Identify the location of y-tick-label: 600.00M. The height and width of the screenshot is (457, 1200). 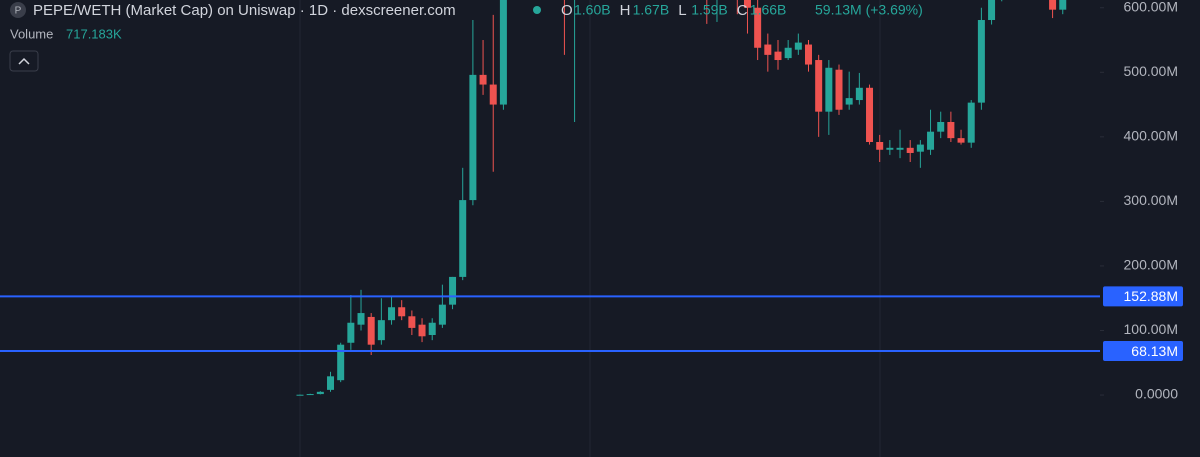
(1151, 7).